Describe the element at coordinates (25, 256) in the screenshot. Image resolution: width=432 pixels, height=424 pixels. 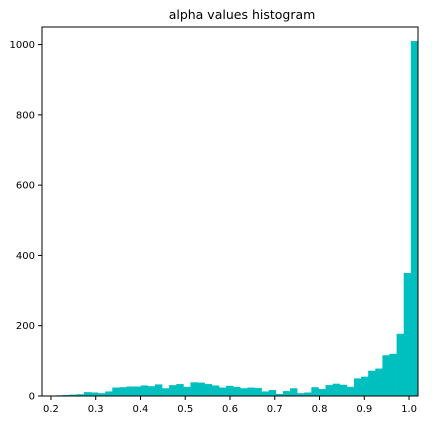
I see `y-tick-label: 400` at that location.